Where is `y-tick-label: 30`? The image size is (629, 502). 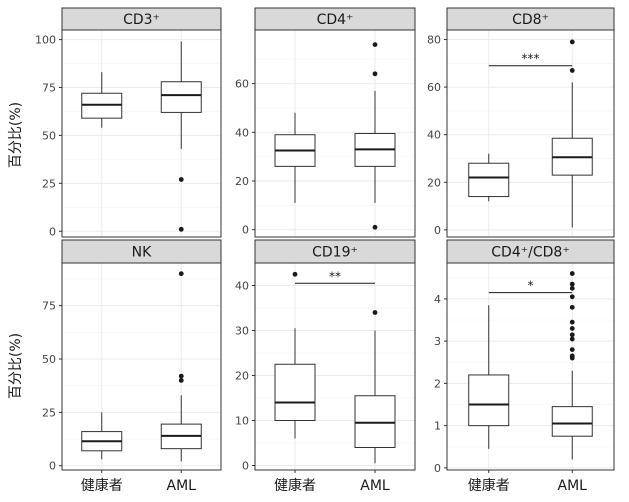 y-tick-label: 30 is located at coordinates (242, 331).